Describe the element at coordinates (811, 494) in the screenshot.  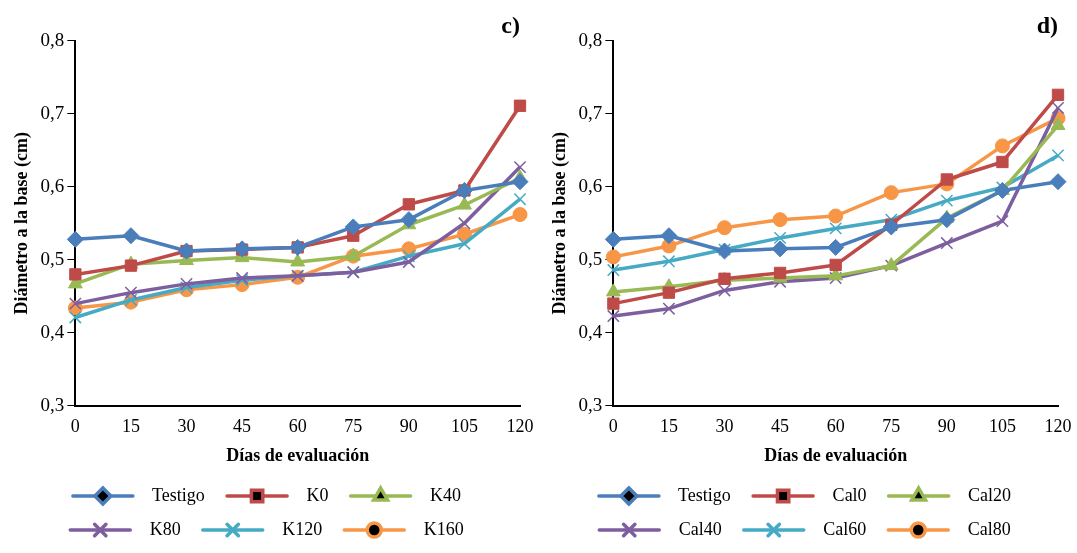
I see `legend-label: Cal0` at that location.